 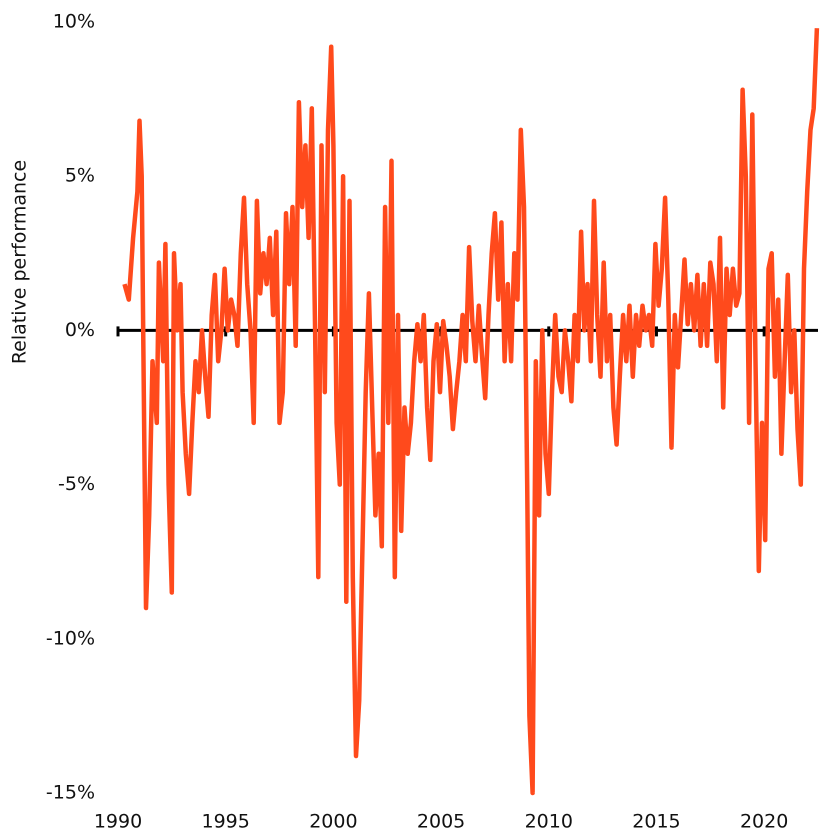 What do you see at coordinates (333, 822) in the screenshot?
I see `x-tick-label: 2000` at bounding box center [333, 822].